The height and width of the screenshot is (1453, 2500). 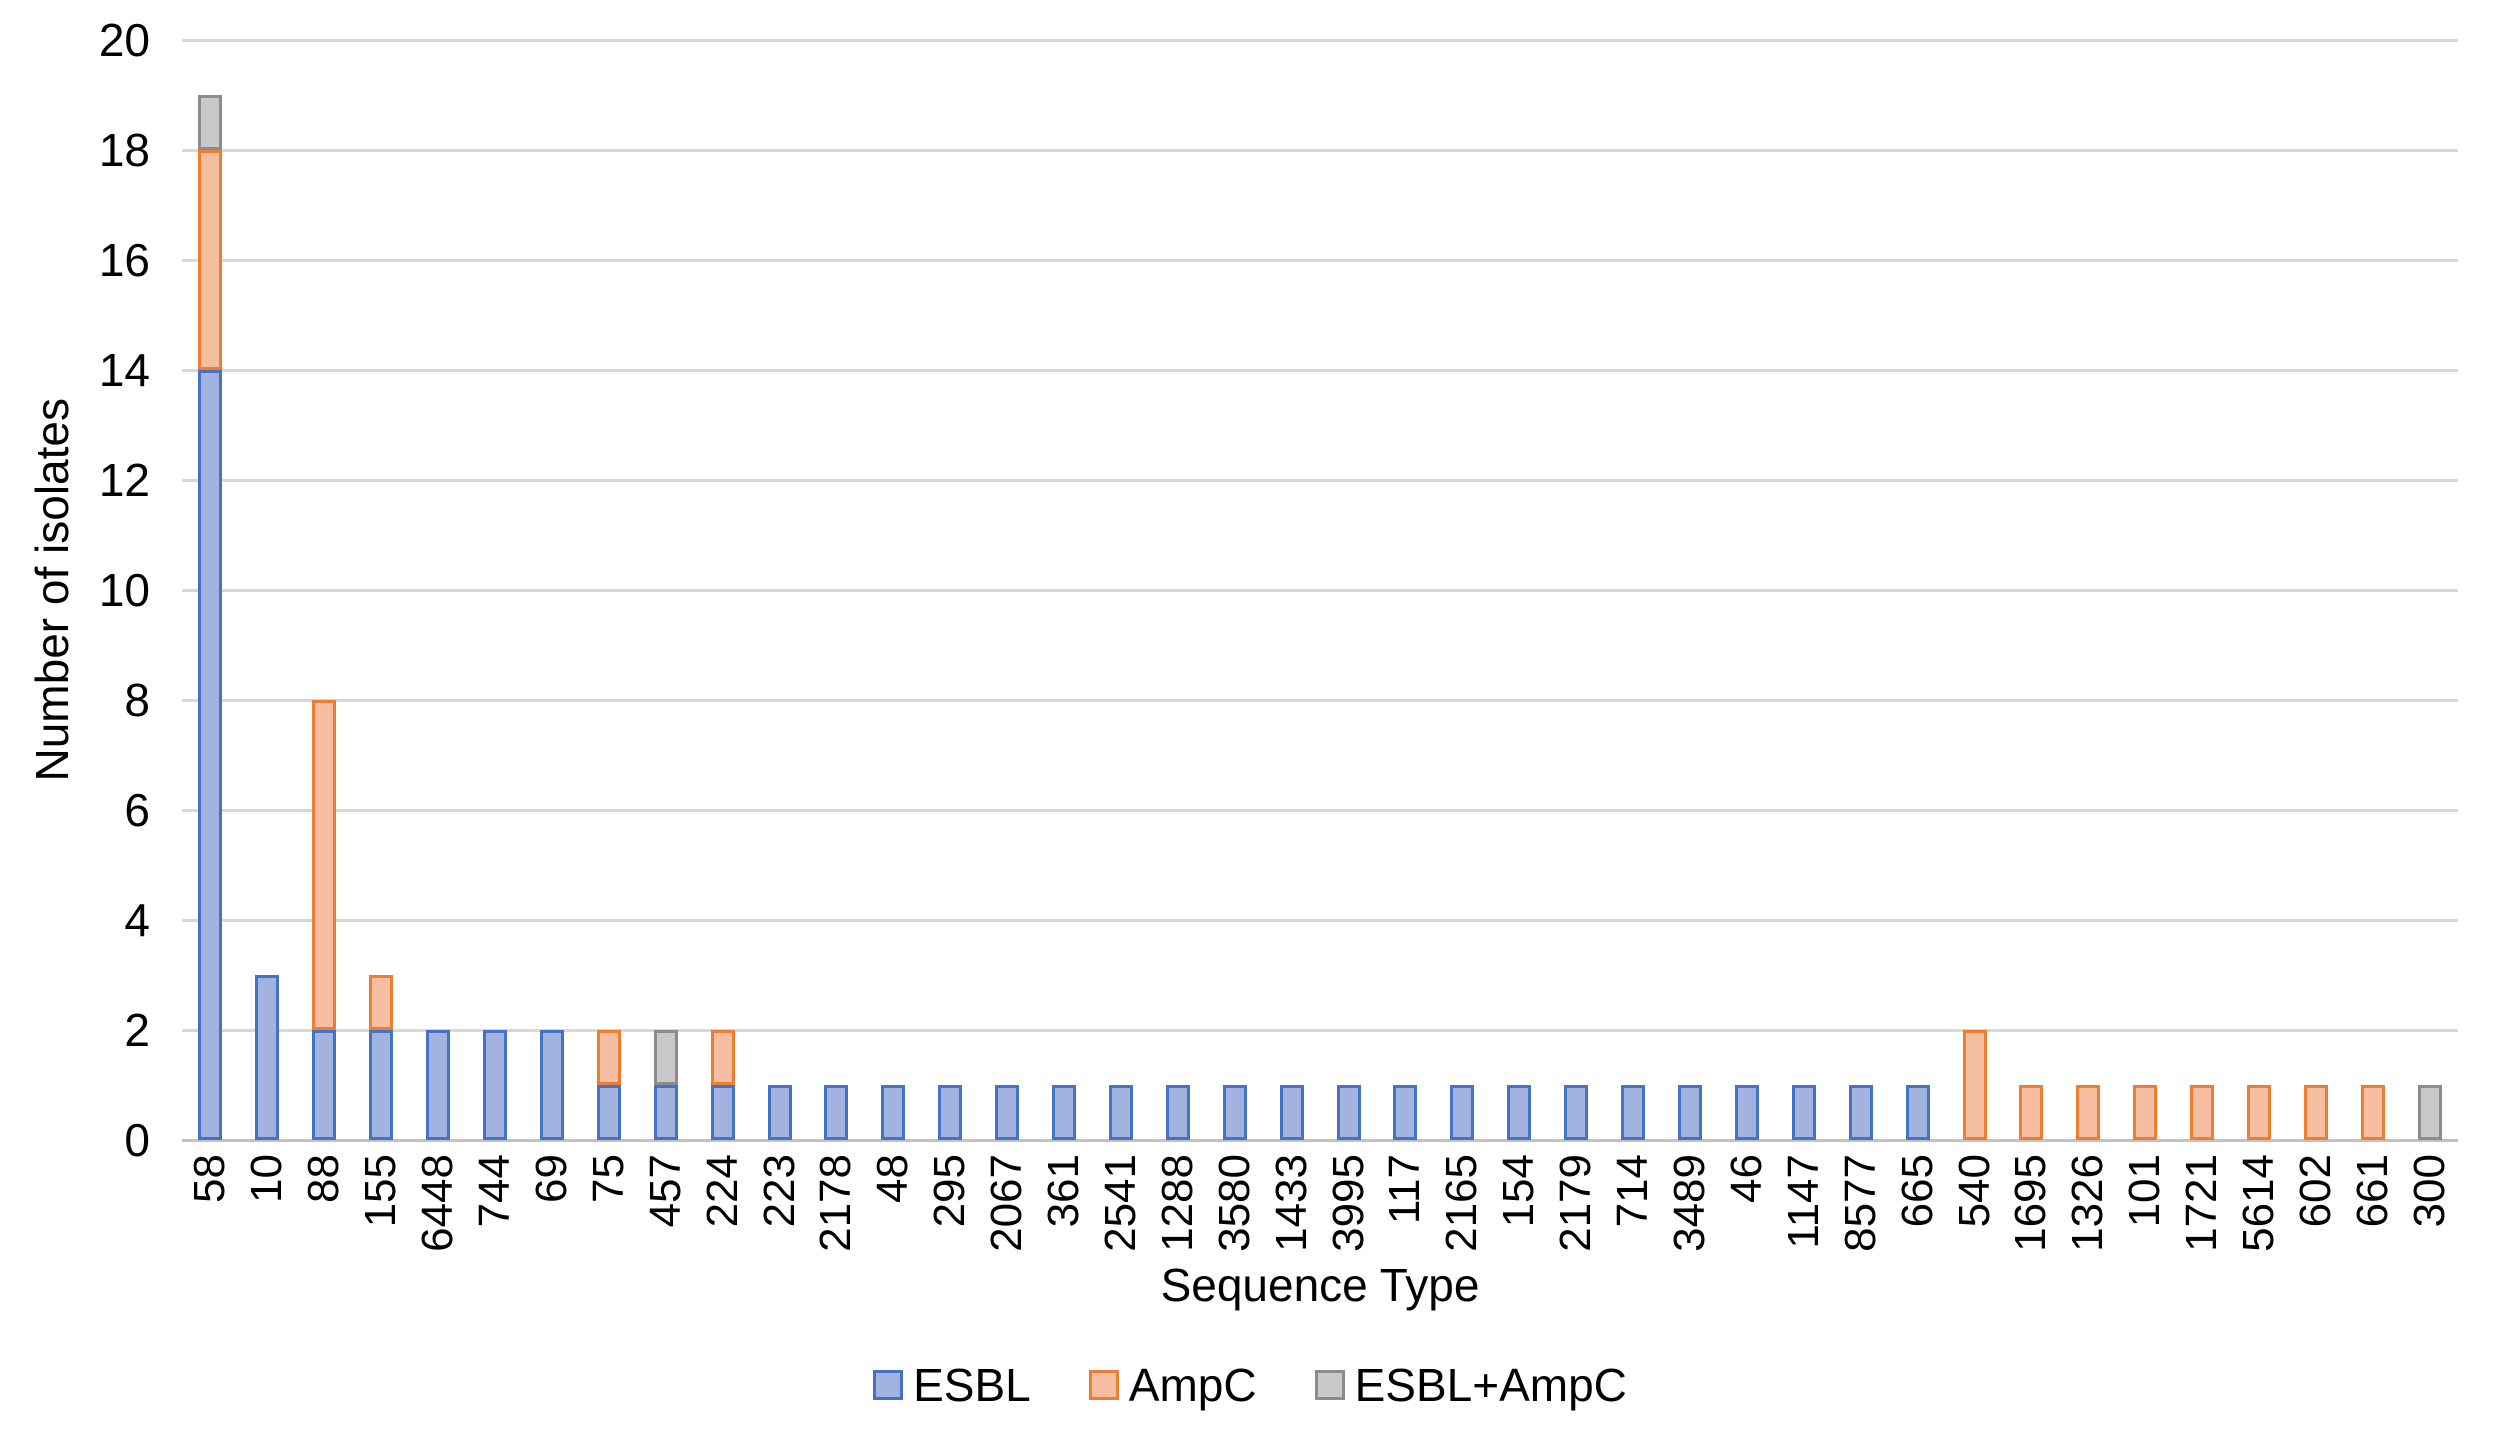 I want to click on x-tick-label: 5614, so click(x=2259, y=1203).